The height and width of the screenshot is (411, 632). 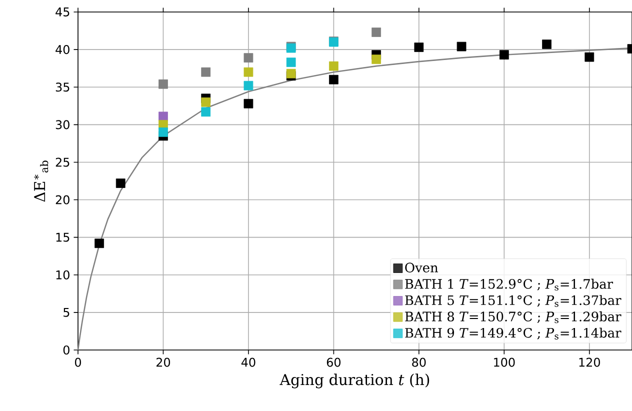 What do you see at coordinates (355, 381) in the screenshot?
I see `x-axis-title: Aging duration t (h)` at bounding box center [355, 381].